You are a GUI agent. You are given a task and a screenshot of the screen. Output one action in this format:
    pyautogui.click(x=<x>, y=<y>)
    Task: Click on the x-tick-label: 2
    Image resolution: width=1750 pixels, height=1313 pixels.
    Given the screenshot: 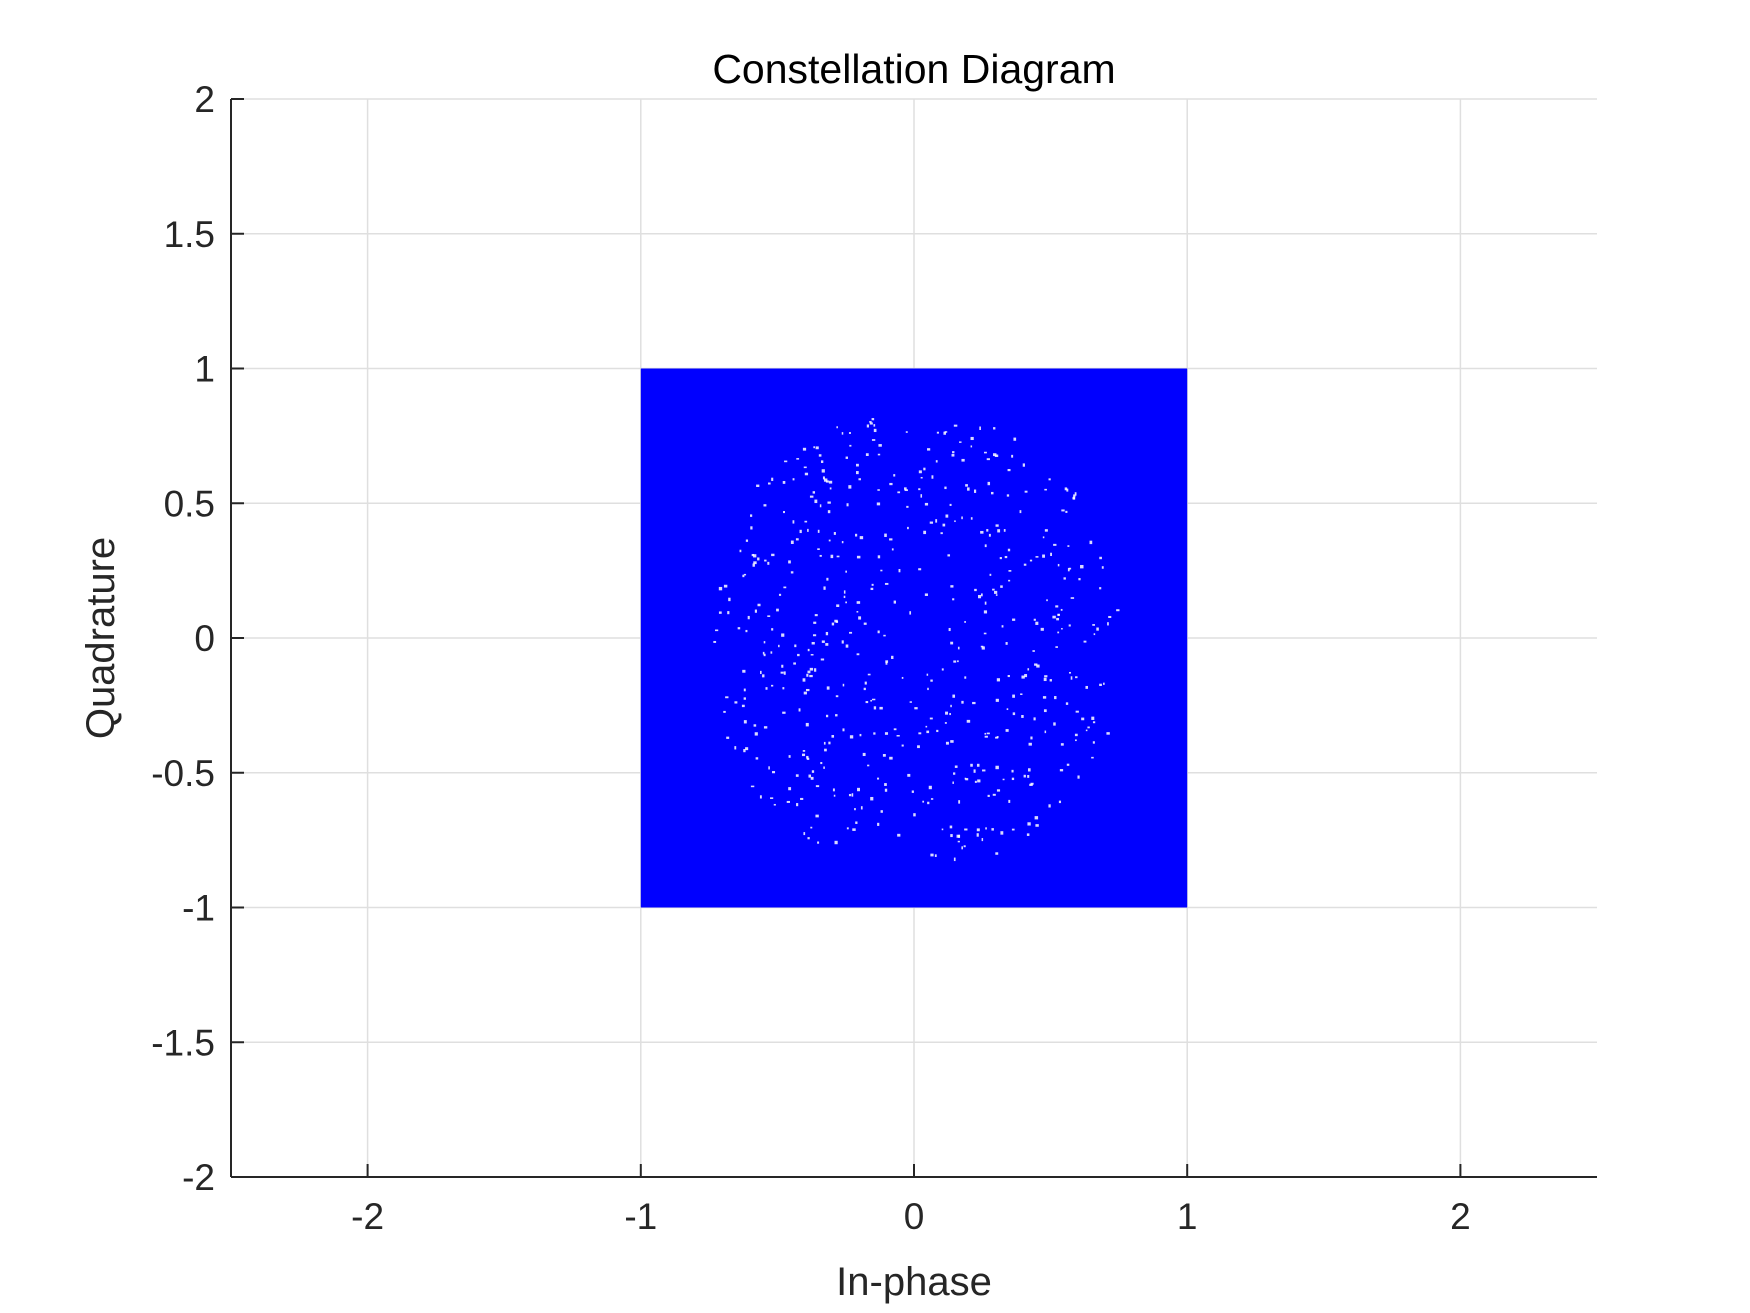 What is the action you would take?
    pyautogui.click(x=1460, y=1216)
    